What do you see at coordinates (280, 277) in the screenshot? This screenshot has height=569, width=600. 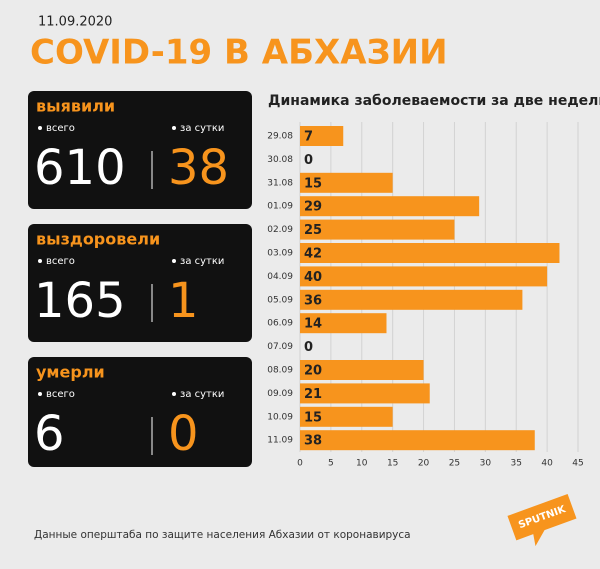 I see `y-tick-label: 04.09` at bounding box center [280, 277].